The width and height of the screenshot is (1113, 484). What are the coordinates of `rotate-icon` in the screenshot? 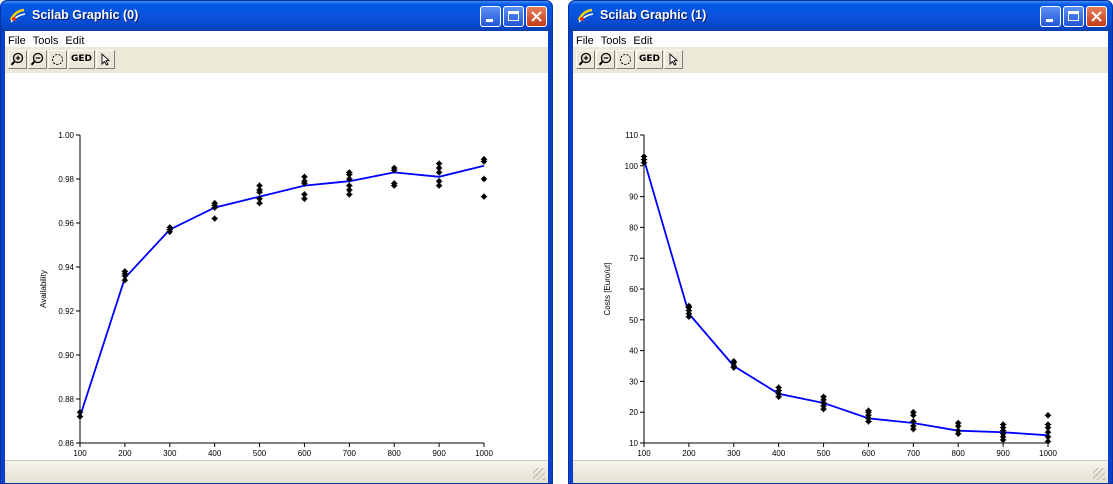 It's located at (625, 59).